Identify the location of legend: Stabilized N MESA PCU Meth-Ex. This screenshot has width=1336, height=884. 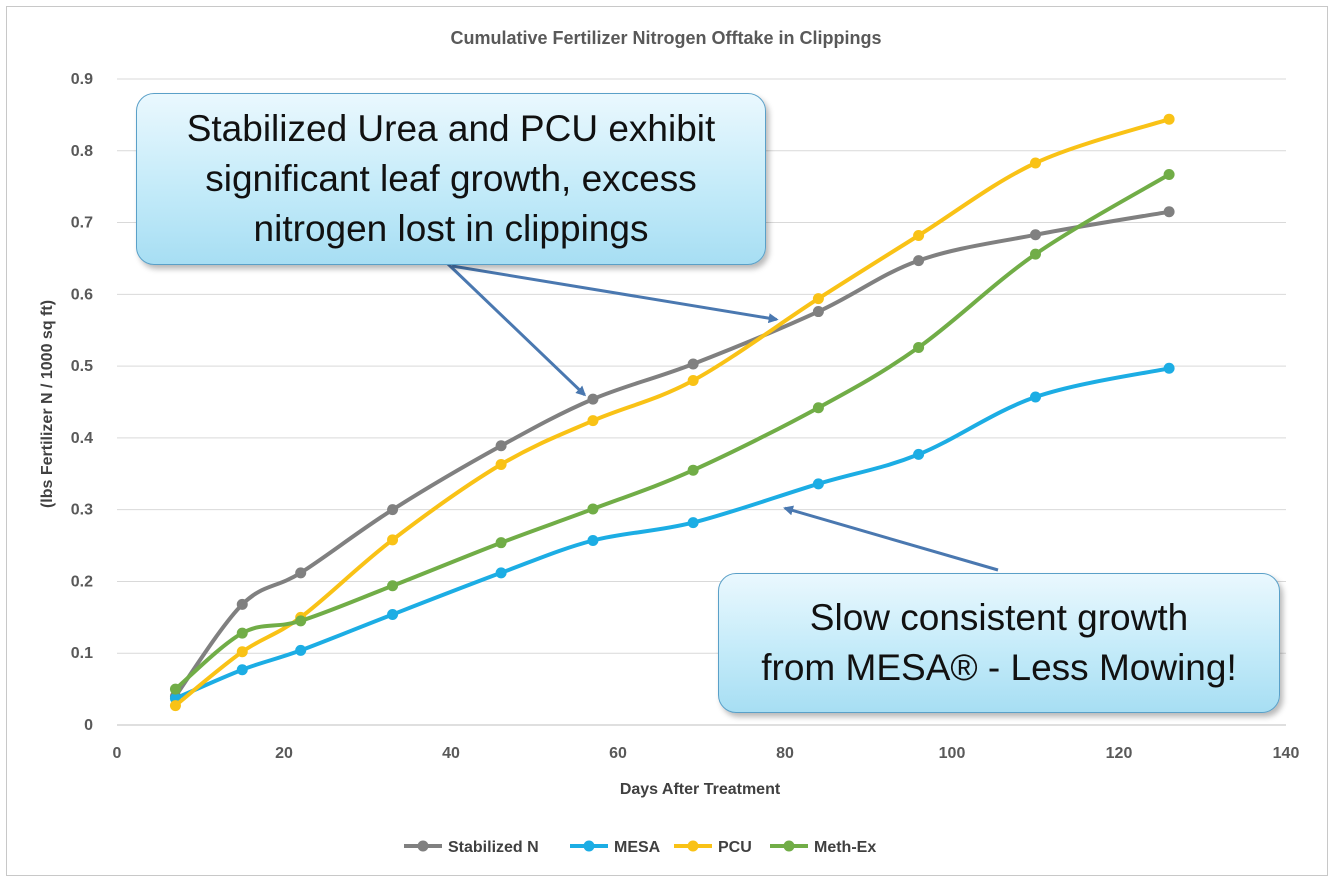
(640, 847).